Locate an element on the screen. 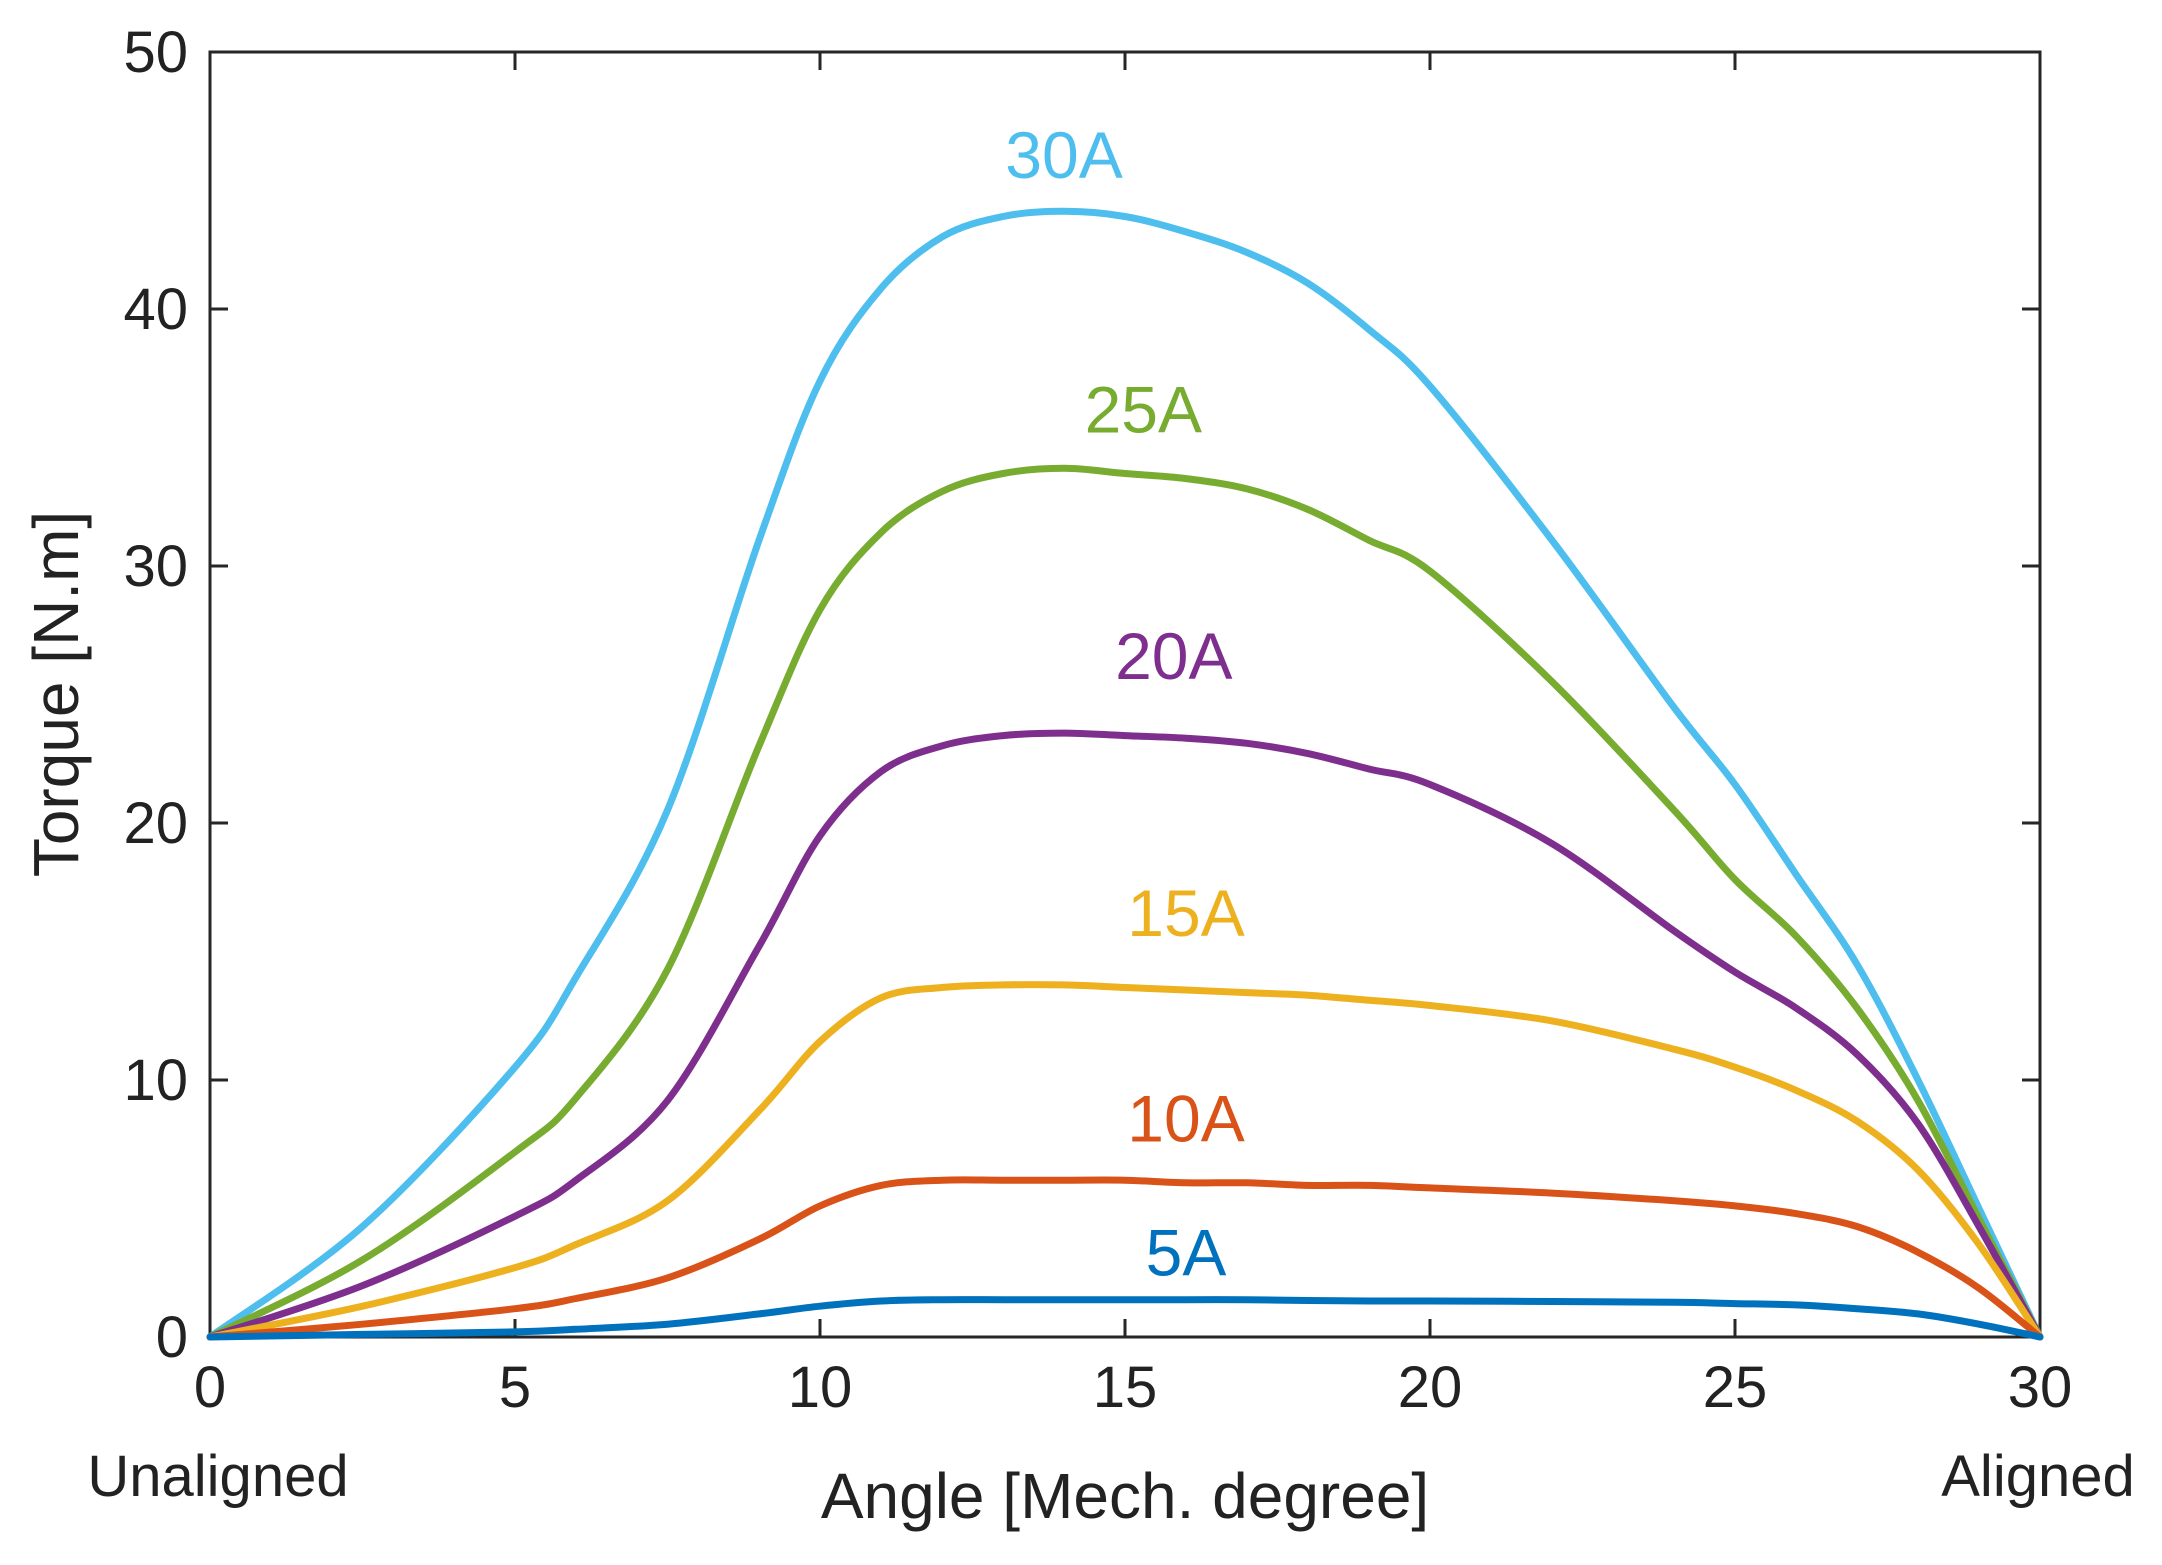 The height and width of the screenshot is (1565, 2162). x-tick-label: 30 is located at coordinates (2040, 1387).